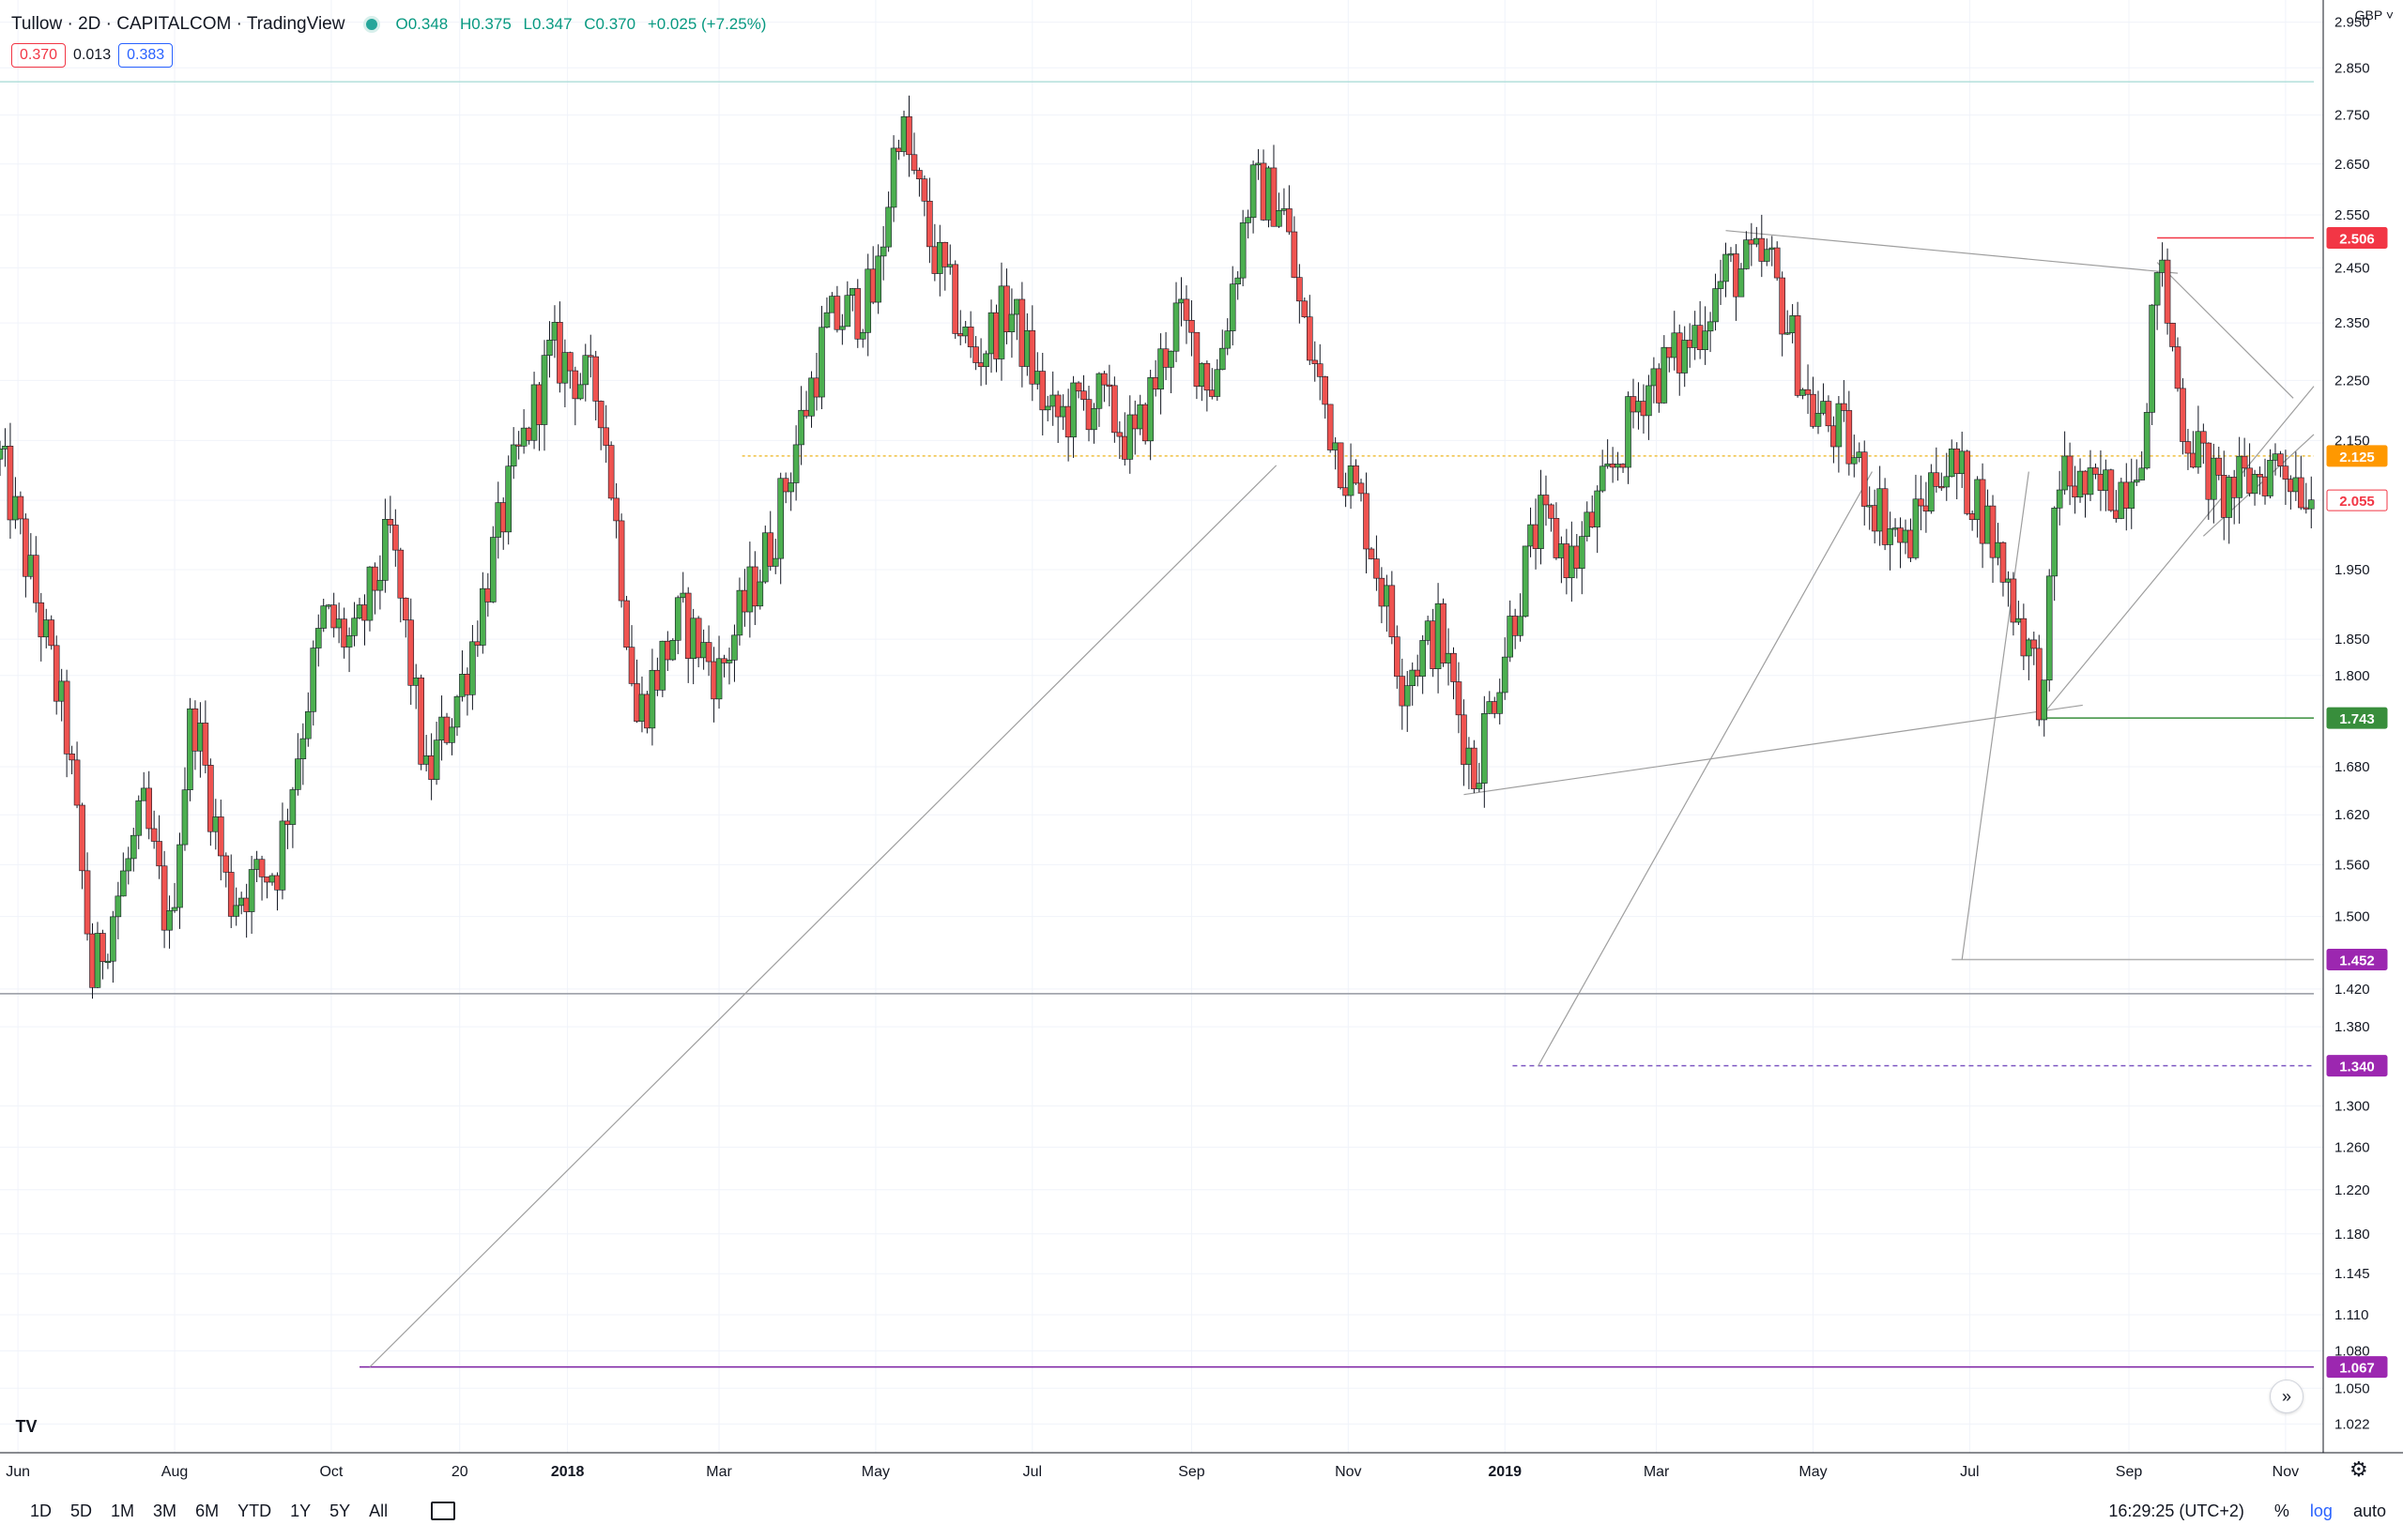 Image resolution: width=2403 pixels, height=1540 pixels. Describe the element at coordinates (2352, 116) in the screenshot. I see `price-tick-label: 2.750` at that location.